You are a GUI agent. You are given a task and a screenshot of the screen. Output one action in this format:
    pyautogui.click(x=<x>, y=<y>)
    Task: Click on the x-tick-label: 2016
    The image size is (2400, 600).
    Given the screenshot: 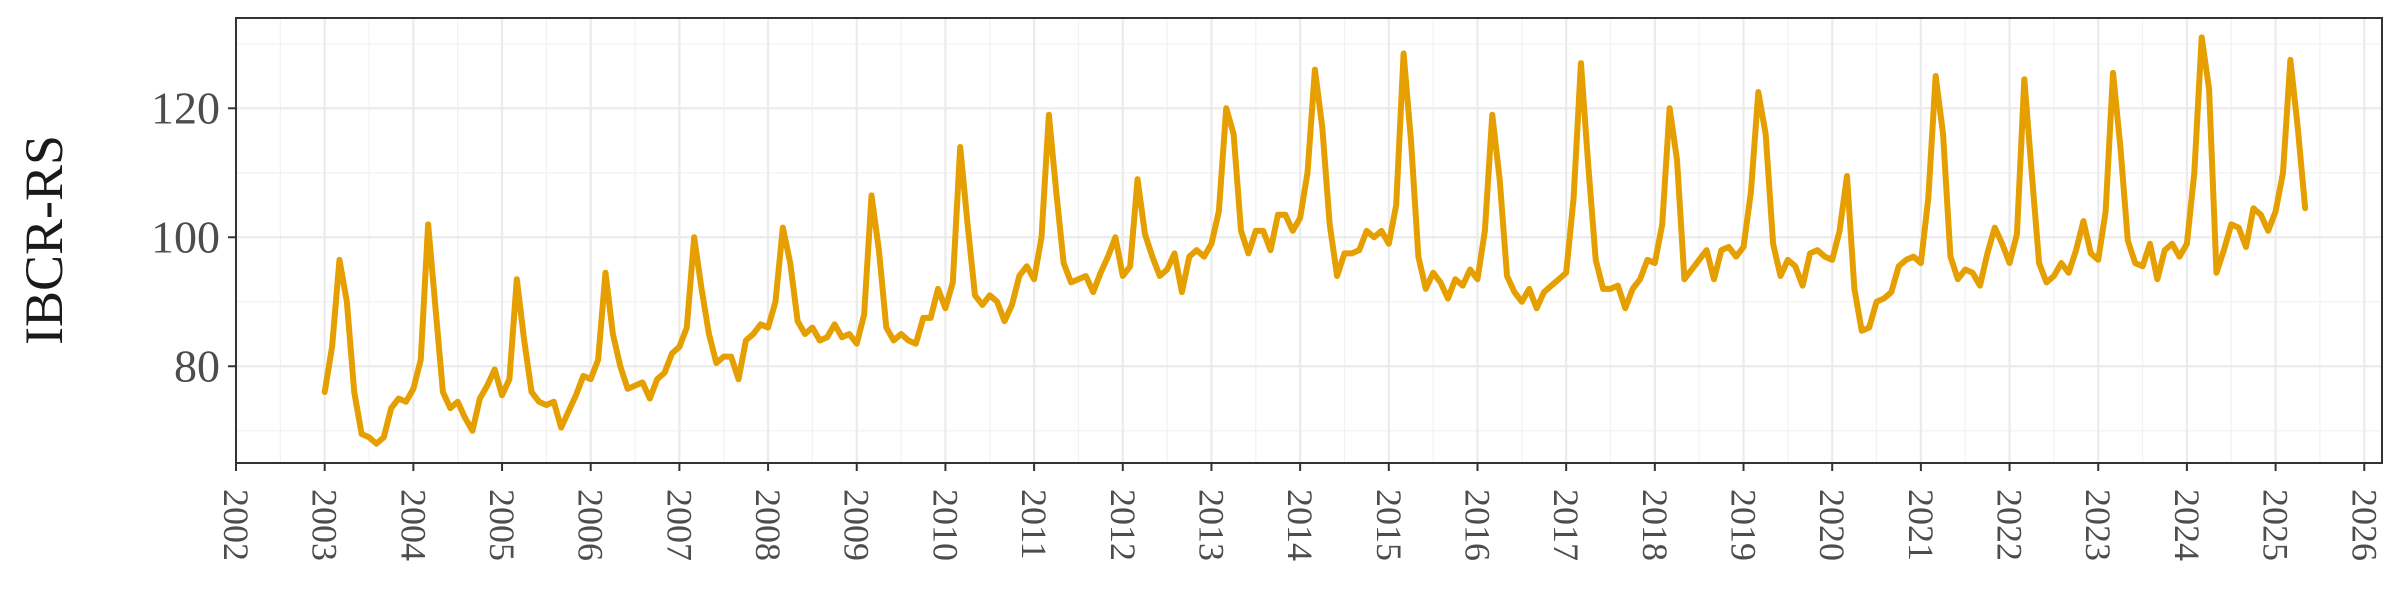 What is the action you would take?
    pyautogui.click(x=1477, y=525)
    